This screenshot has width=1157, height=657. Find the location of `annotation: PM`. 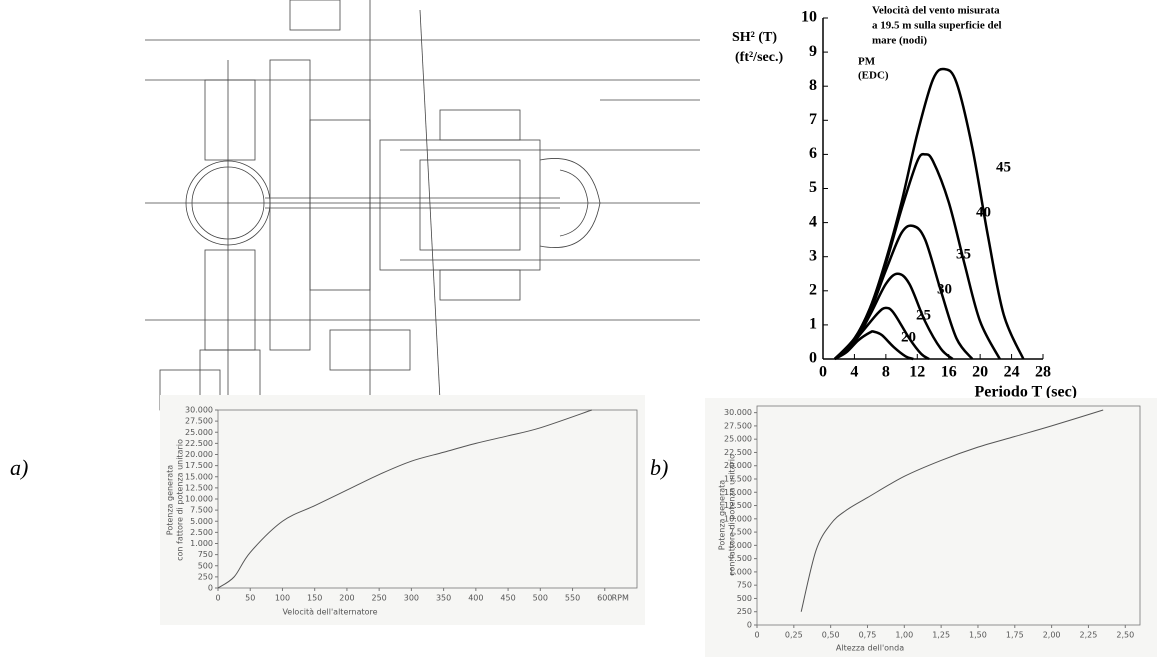

annotation: PM is located at coordinates (867, 62).